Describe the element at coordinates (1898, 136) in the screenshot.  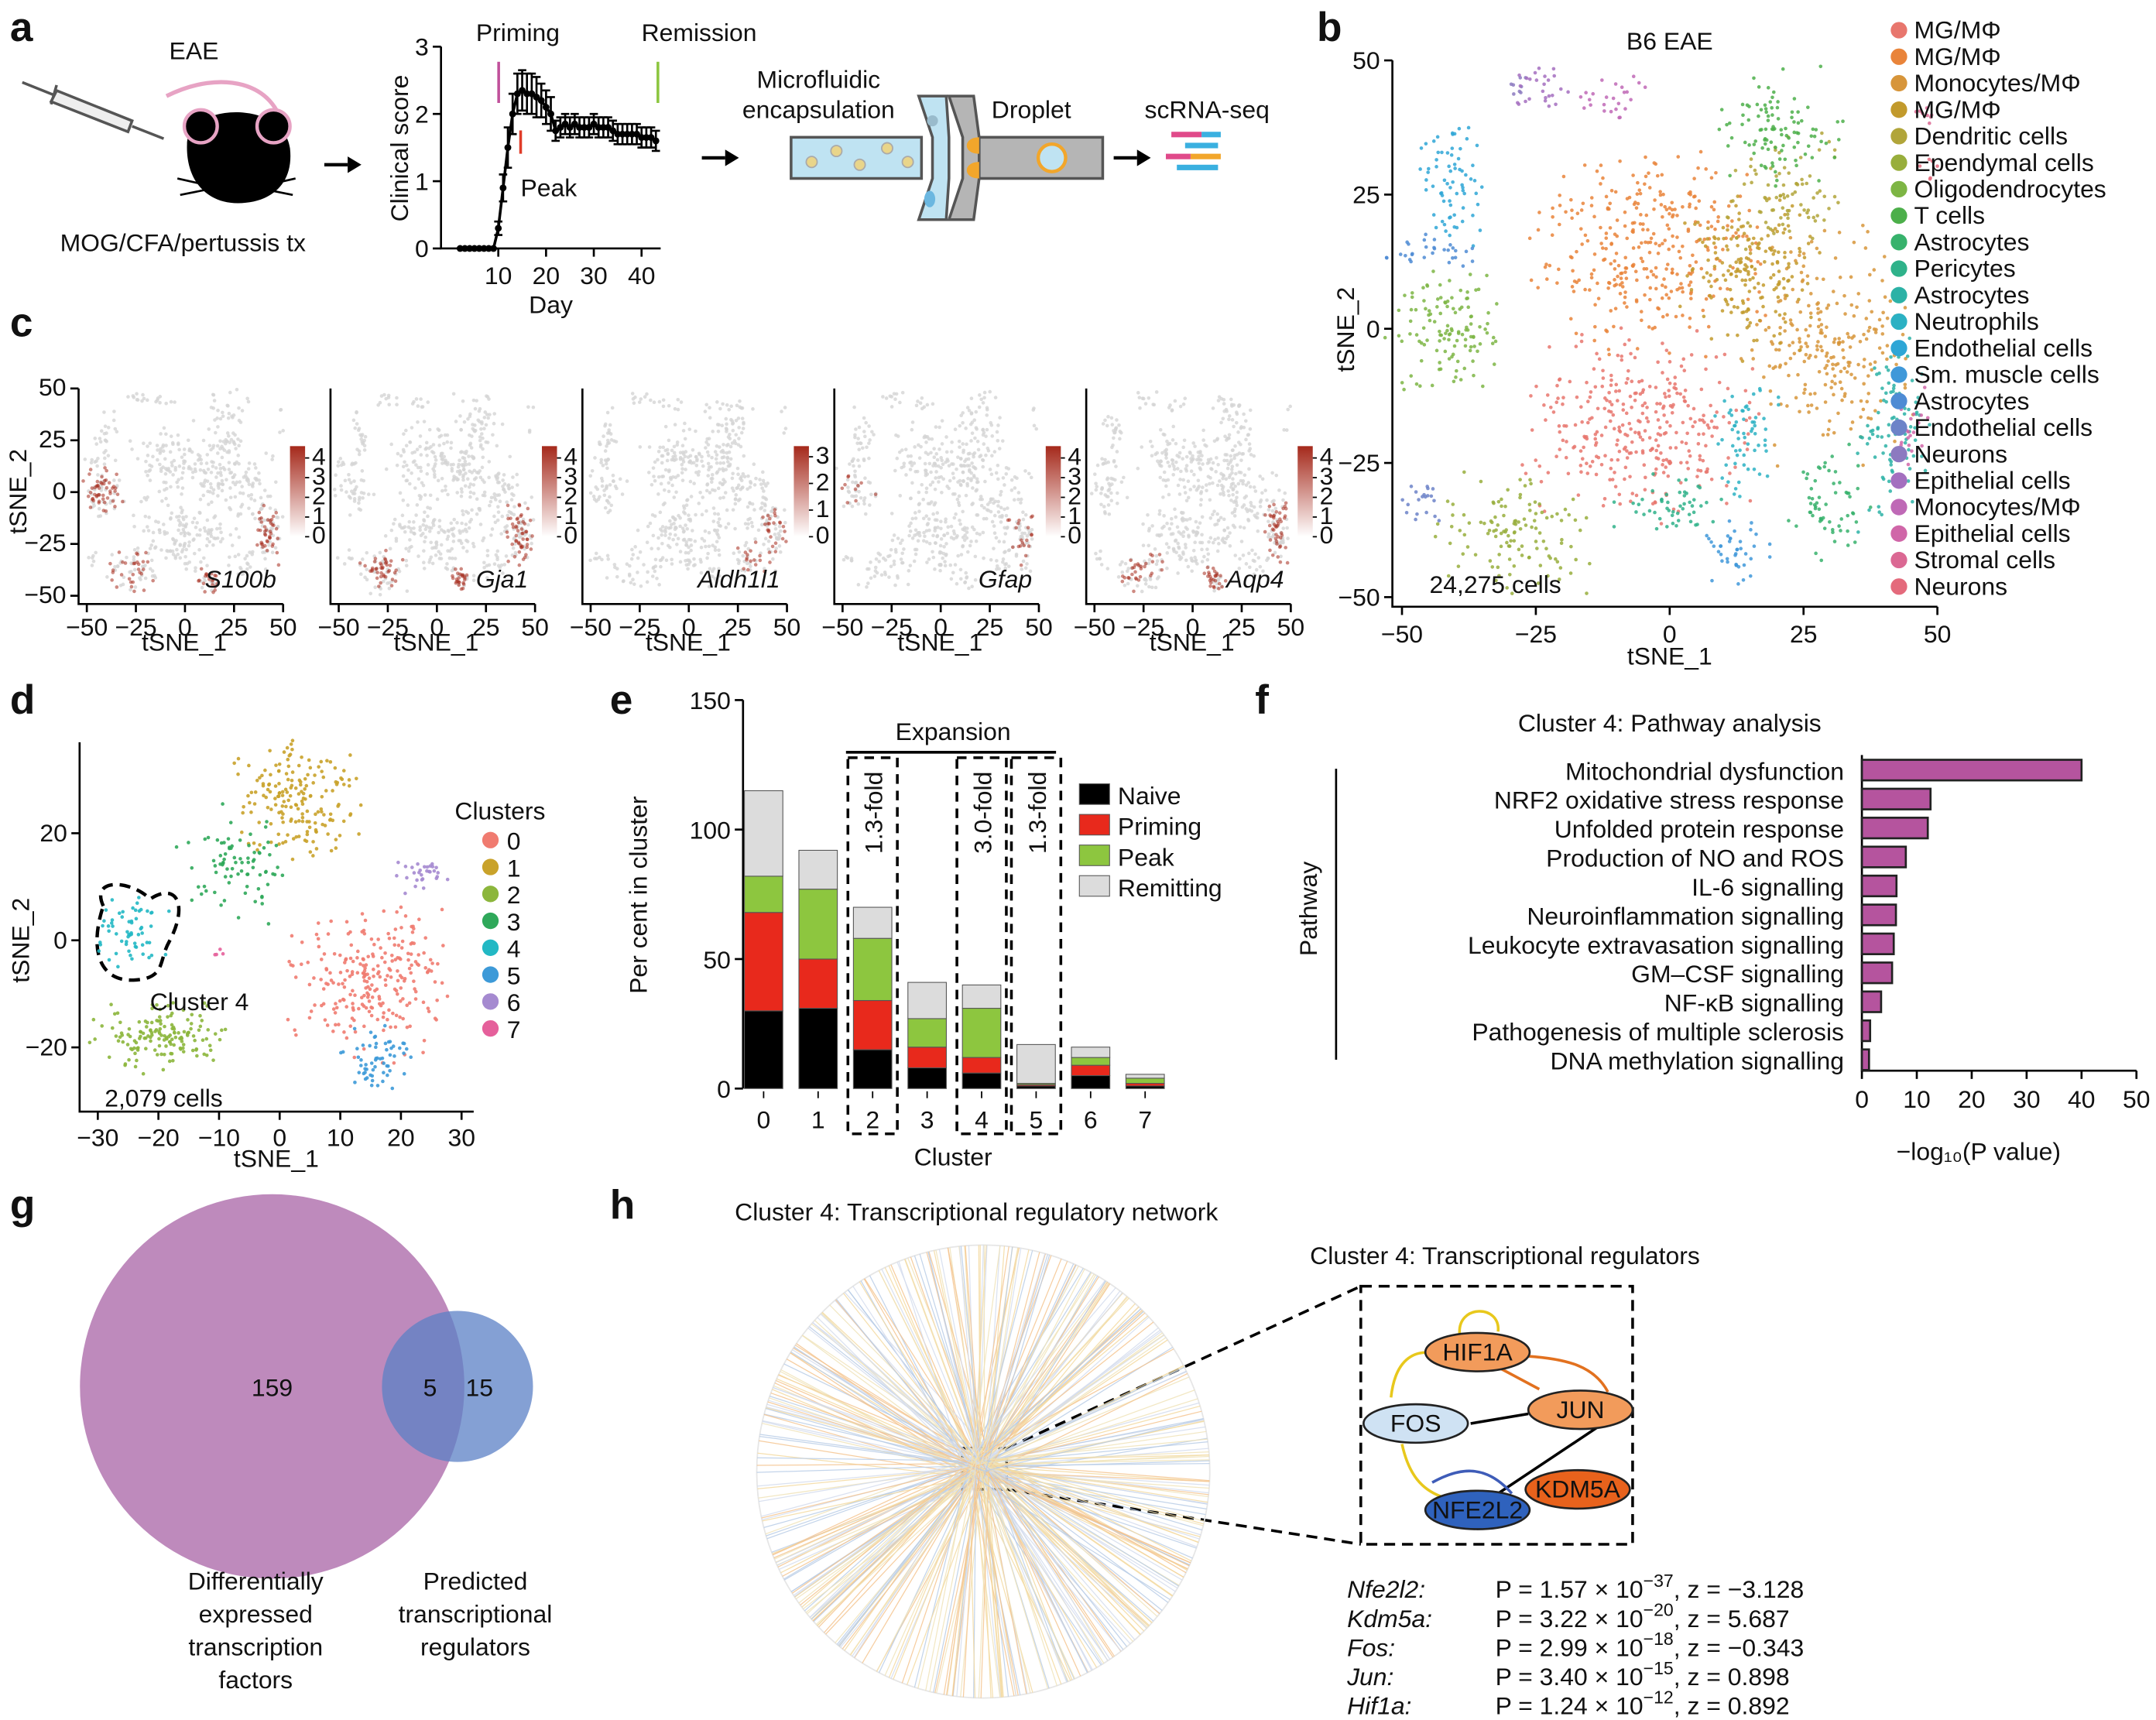
I see `legend-swatch` at that location.